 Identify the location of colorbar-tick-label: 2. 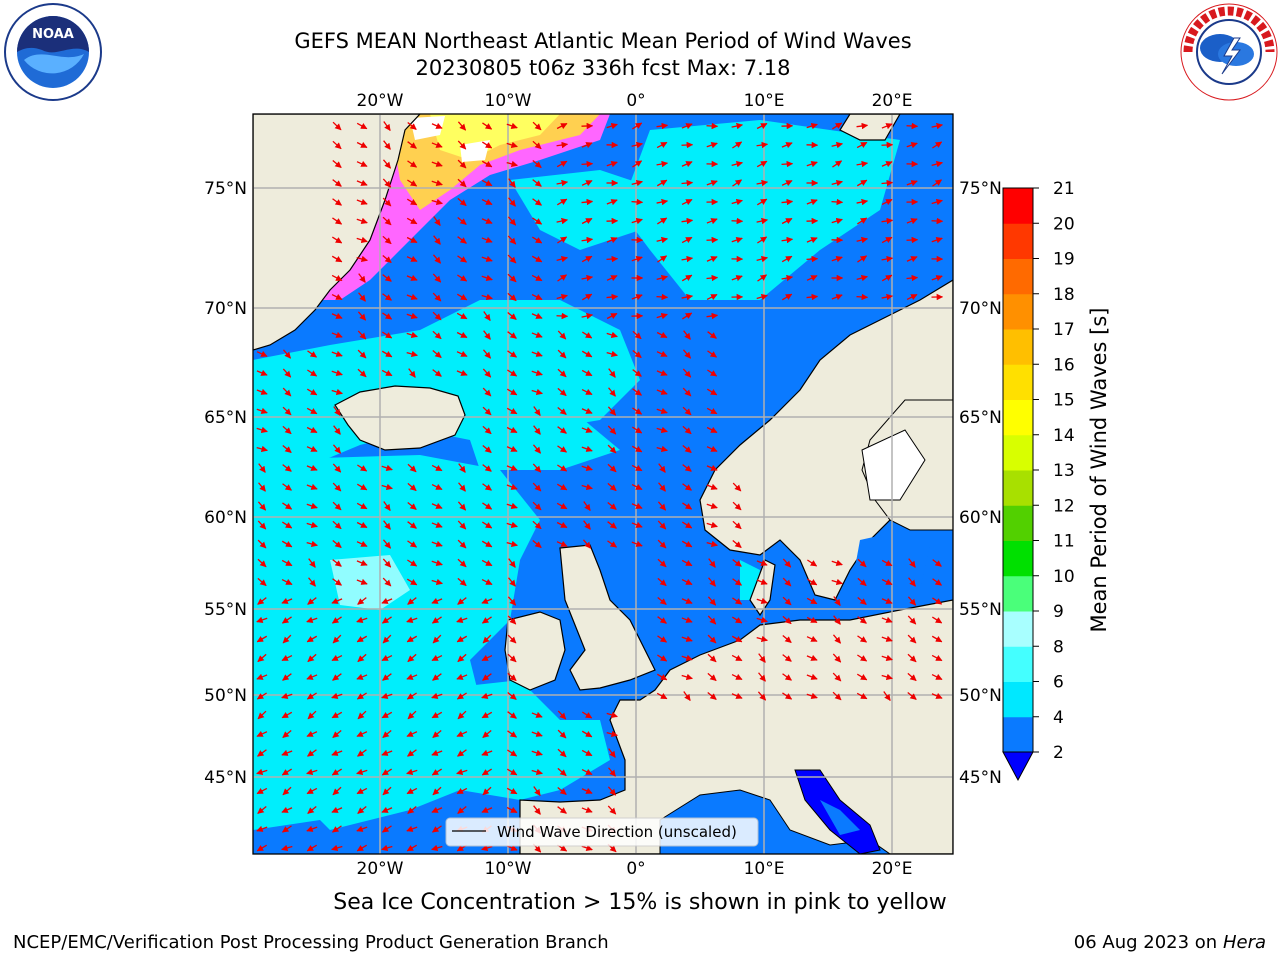
(1058, 753).